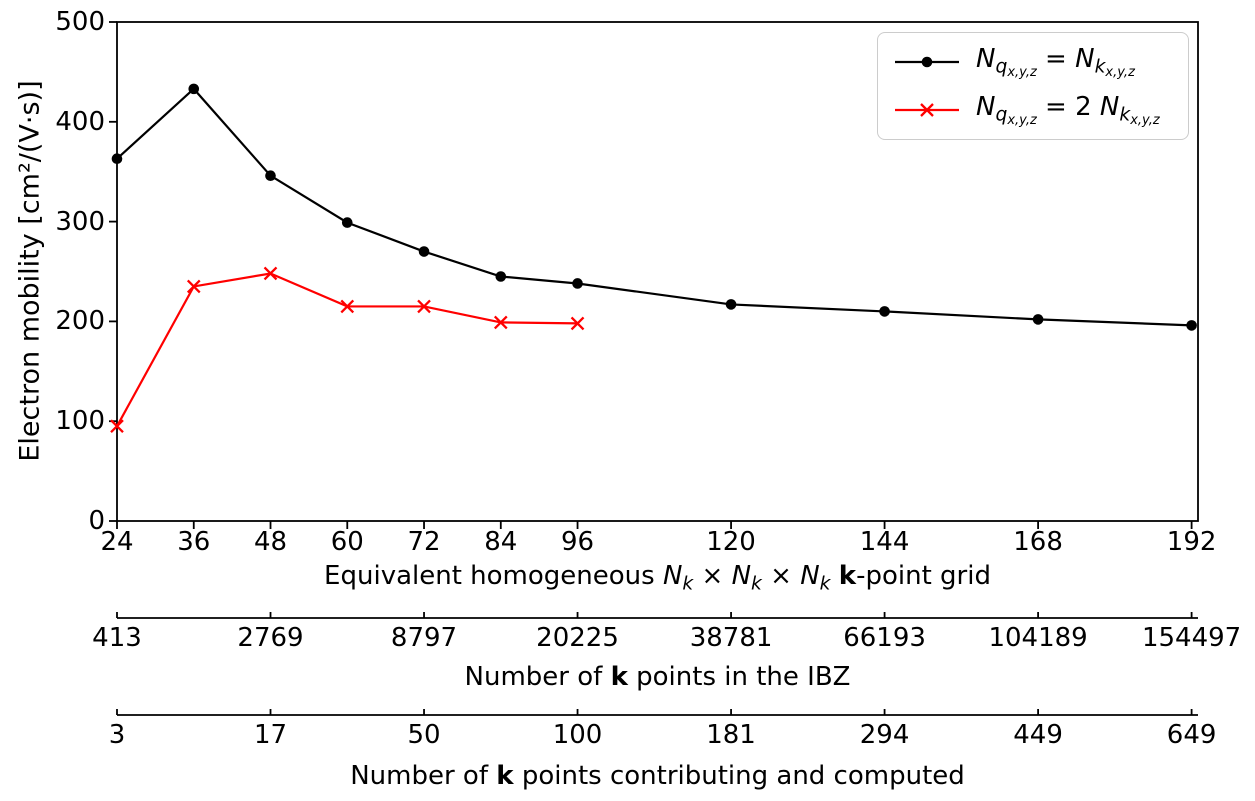 This screenshot has width=1255, height=801. I want to click on x-tick-label: 144, so click(884, 542).